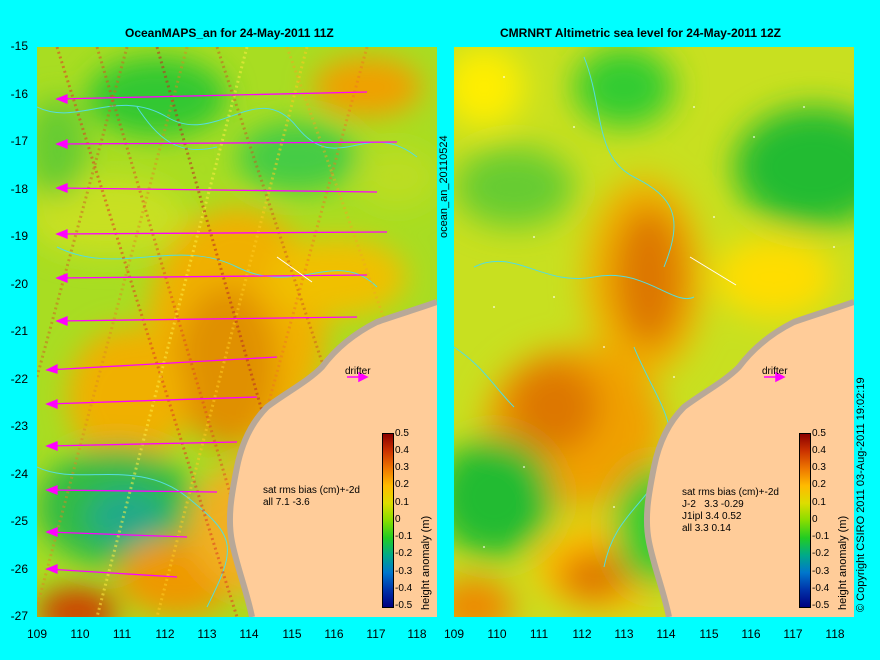 Image resolution: width=880 pixels, height=660 pixels. Describe the element at coordinates (713, 504) in the screenshot. I see `right-stats-line: J-2 3.3 -0.29` at that location.